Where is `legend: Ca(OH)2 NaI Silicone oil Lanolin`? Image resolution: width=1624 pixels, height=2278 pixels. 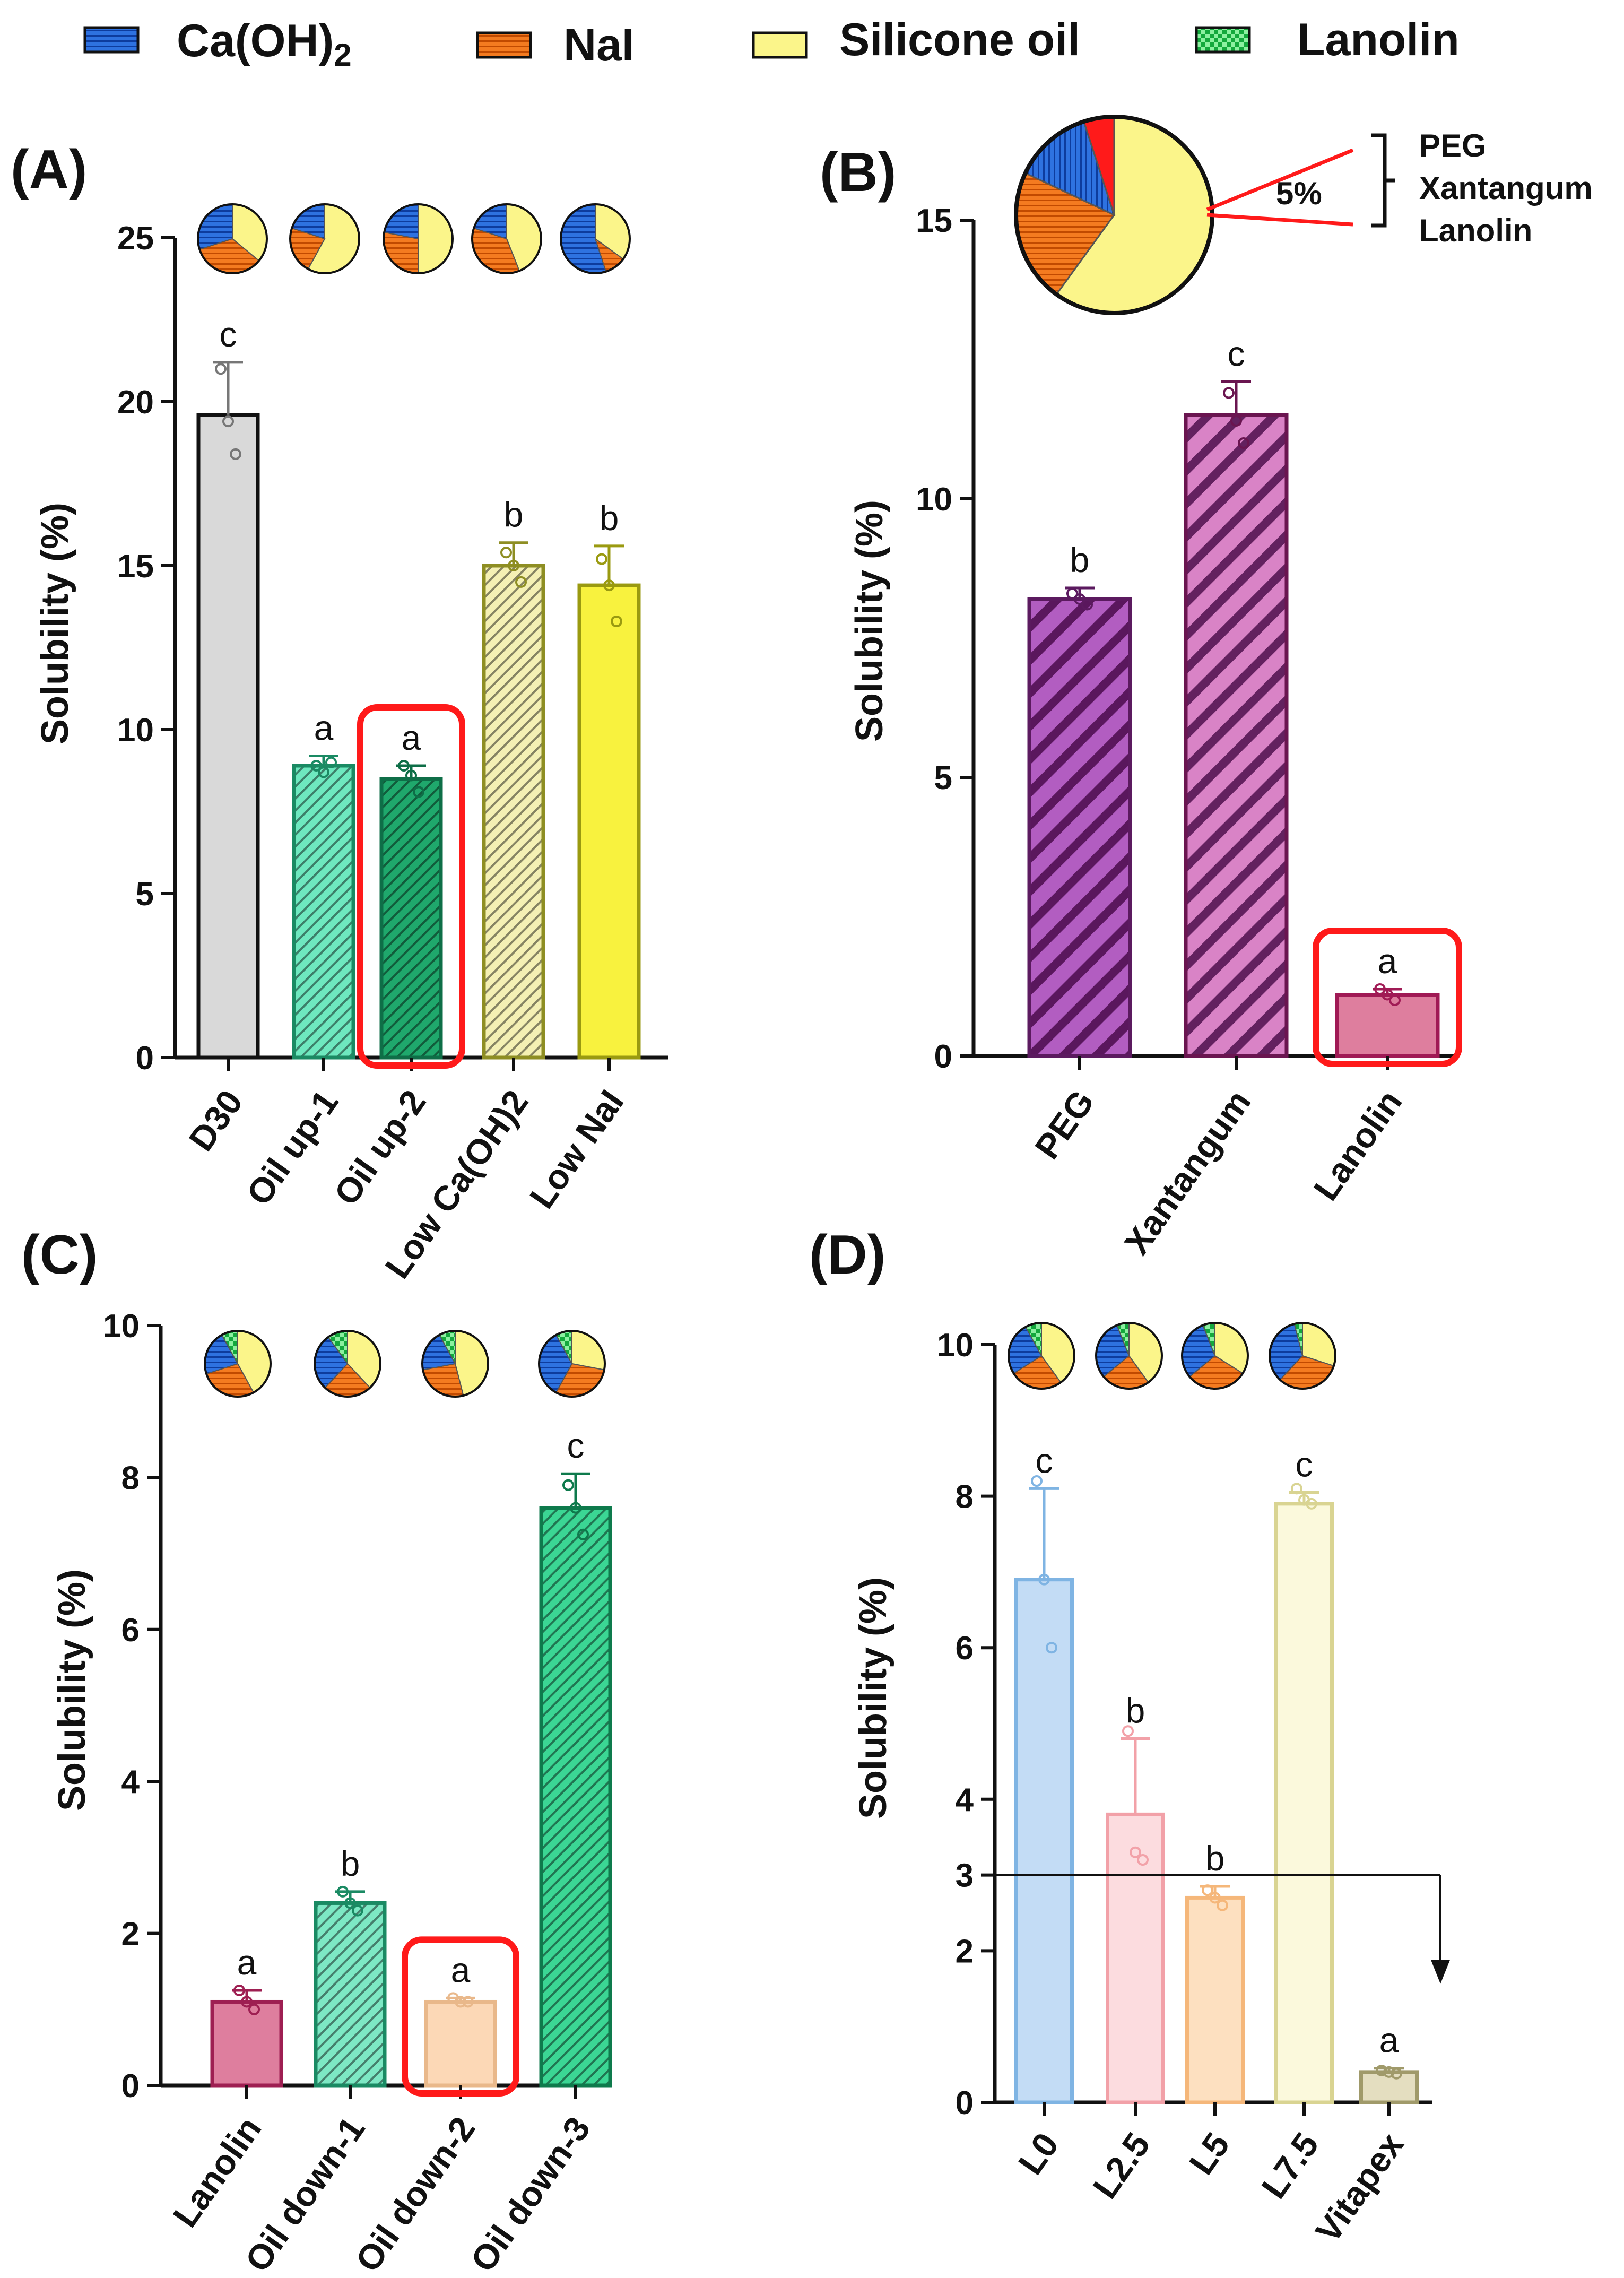
legend: Ca(OH)2 NaI Silicone oil Lanolin is located at coordinates (771, 43).